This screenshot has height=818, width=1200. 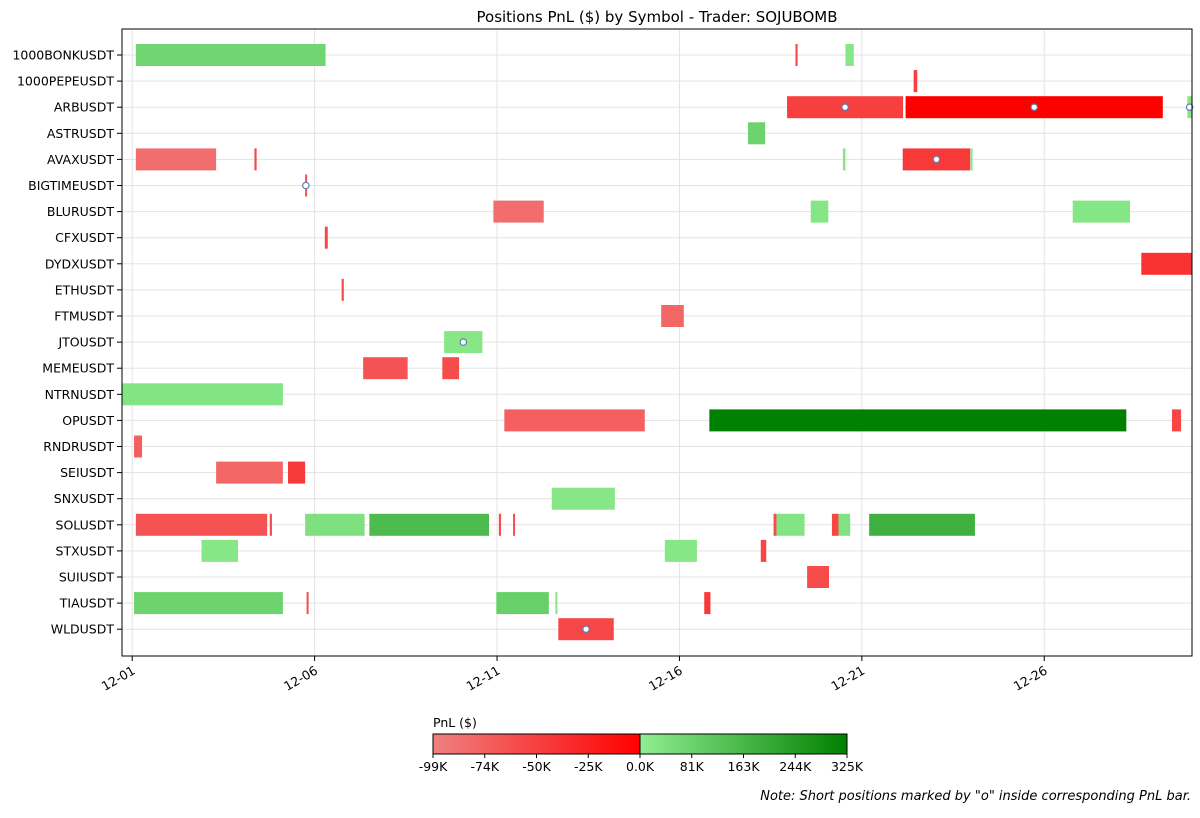 I want to click on y-tick-label: ASTRUSDT, so click(x=81, y=133).